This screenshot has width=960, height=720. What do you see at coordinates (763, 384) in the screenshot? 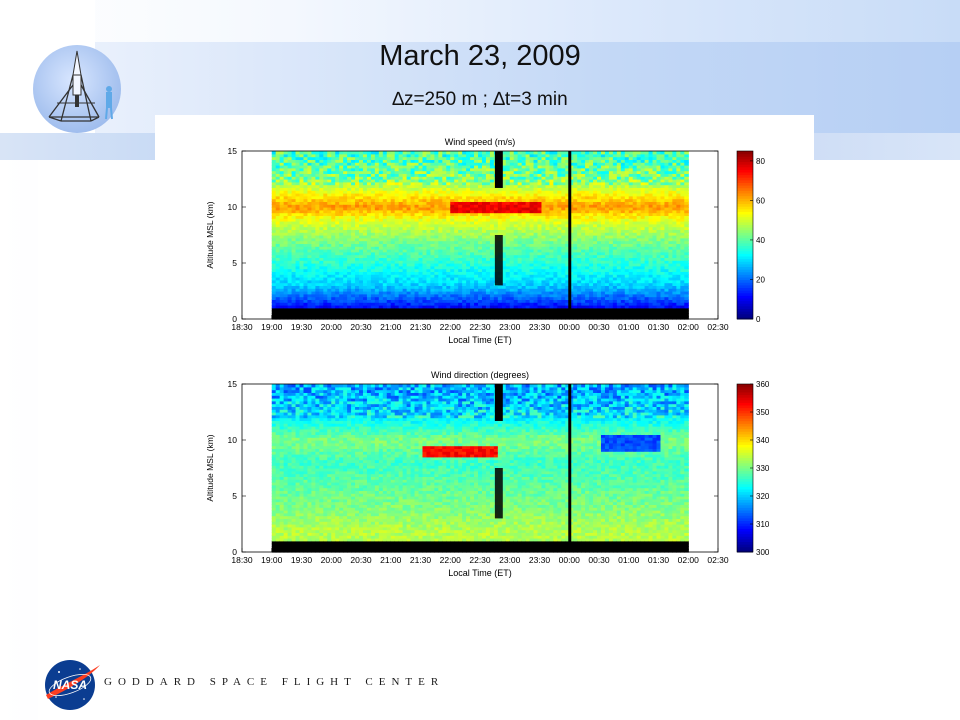
I see `colorbar-tick-label: 360` at bounding box center [763, 384].